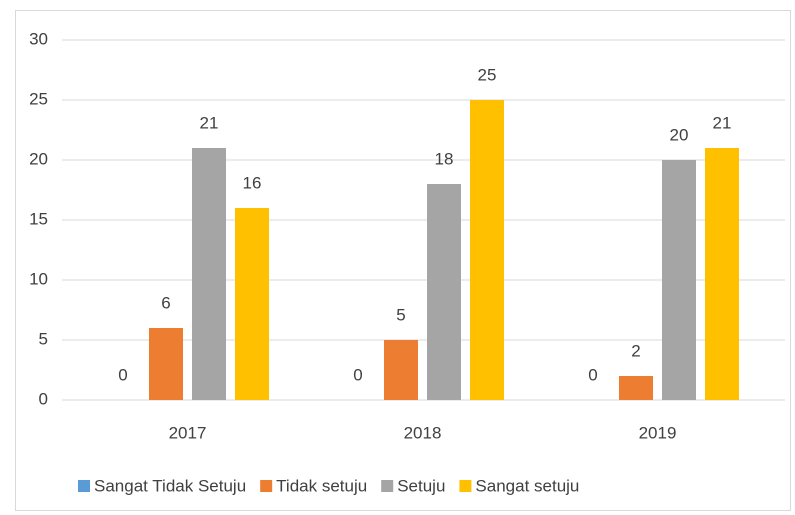 The image size is (795, 515). Describe the element at coordinates (400, 314) in the screenshot. I see `data-label: 5` at that location.